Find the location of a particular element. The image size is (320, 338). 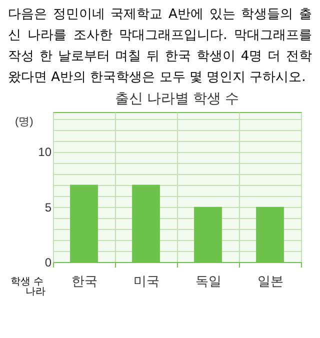

x-tick-label: 일본 is located at coordinates (271, 281).